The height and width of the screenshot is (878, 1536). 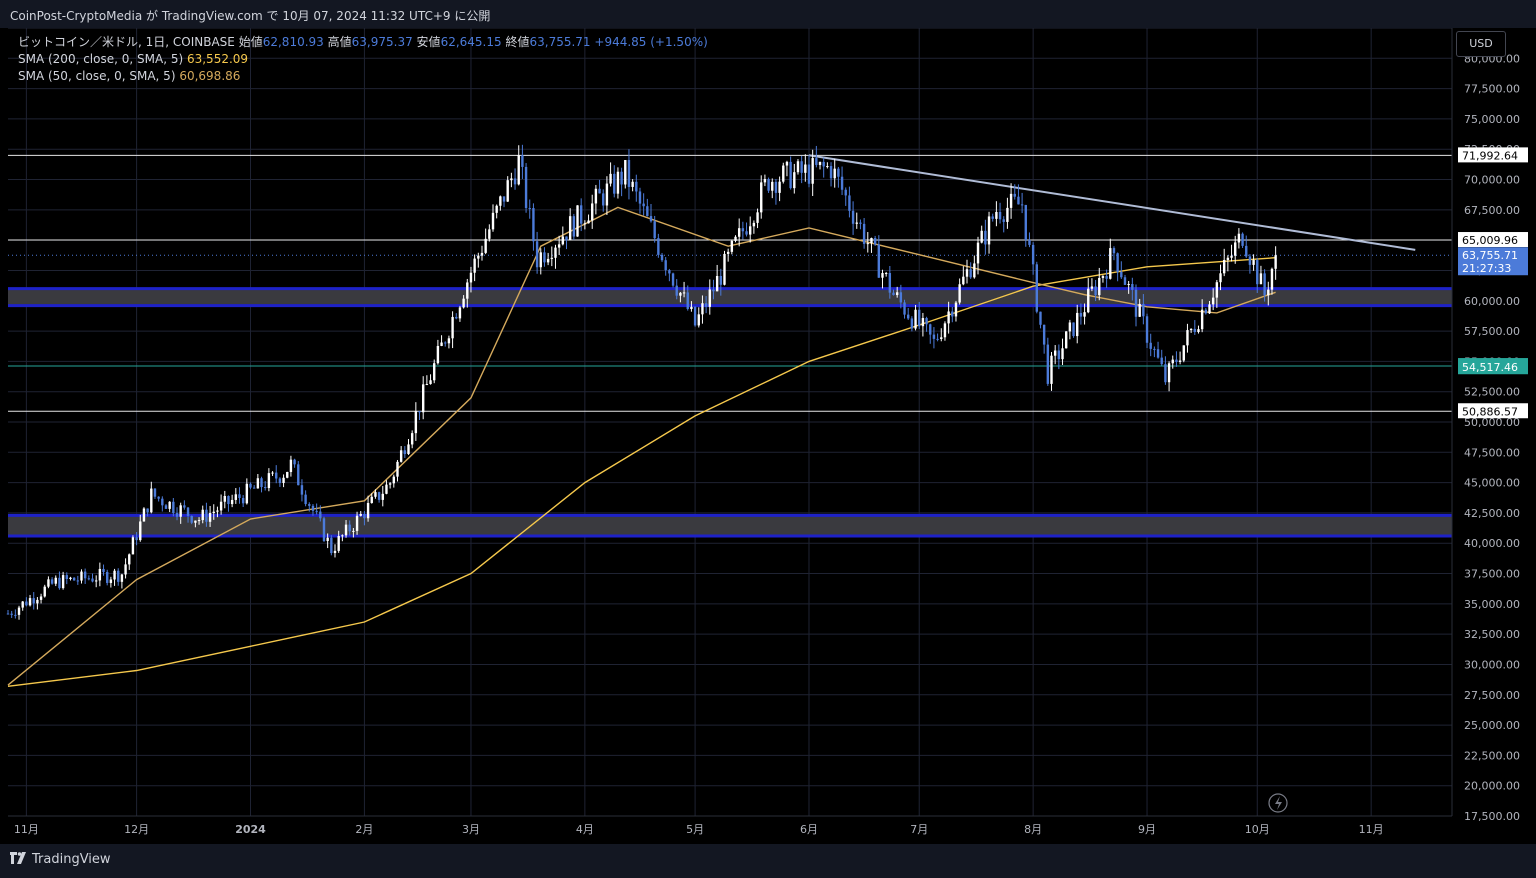 I want to click on time-axis-tick: 9月, so click(x=1147, y=829).